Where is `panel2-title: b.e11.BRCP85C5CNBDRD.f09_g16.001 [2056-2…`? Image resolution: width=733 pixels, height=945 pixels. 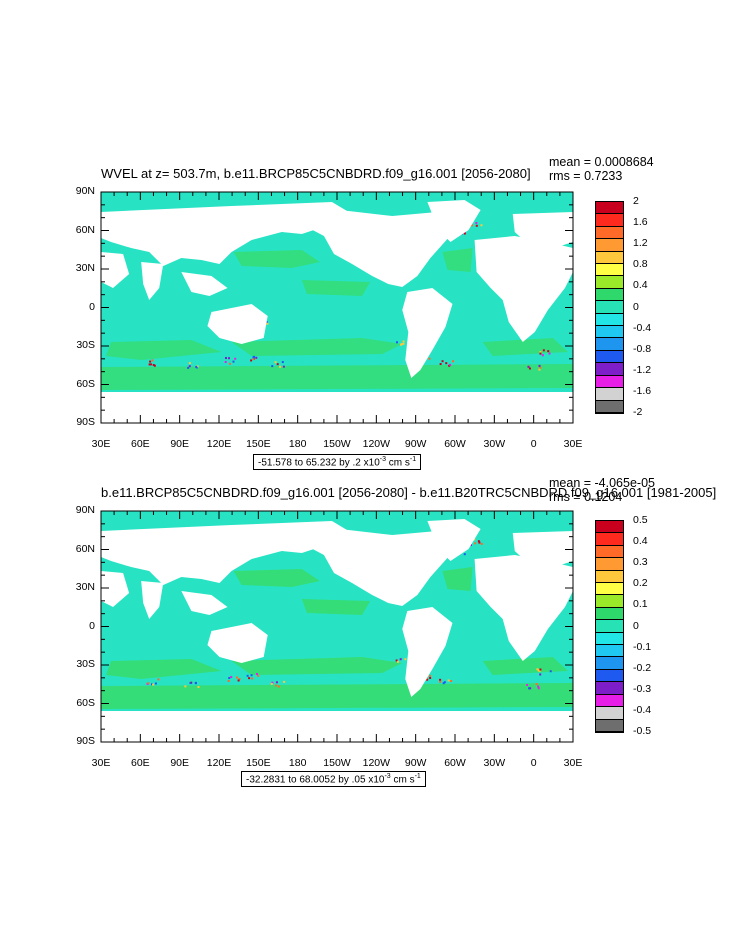
panel2-title: b.e11.BRCP85C5CNBDRD.f09_g16.001 [2056-2… is located at coordinates (409, 492).